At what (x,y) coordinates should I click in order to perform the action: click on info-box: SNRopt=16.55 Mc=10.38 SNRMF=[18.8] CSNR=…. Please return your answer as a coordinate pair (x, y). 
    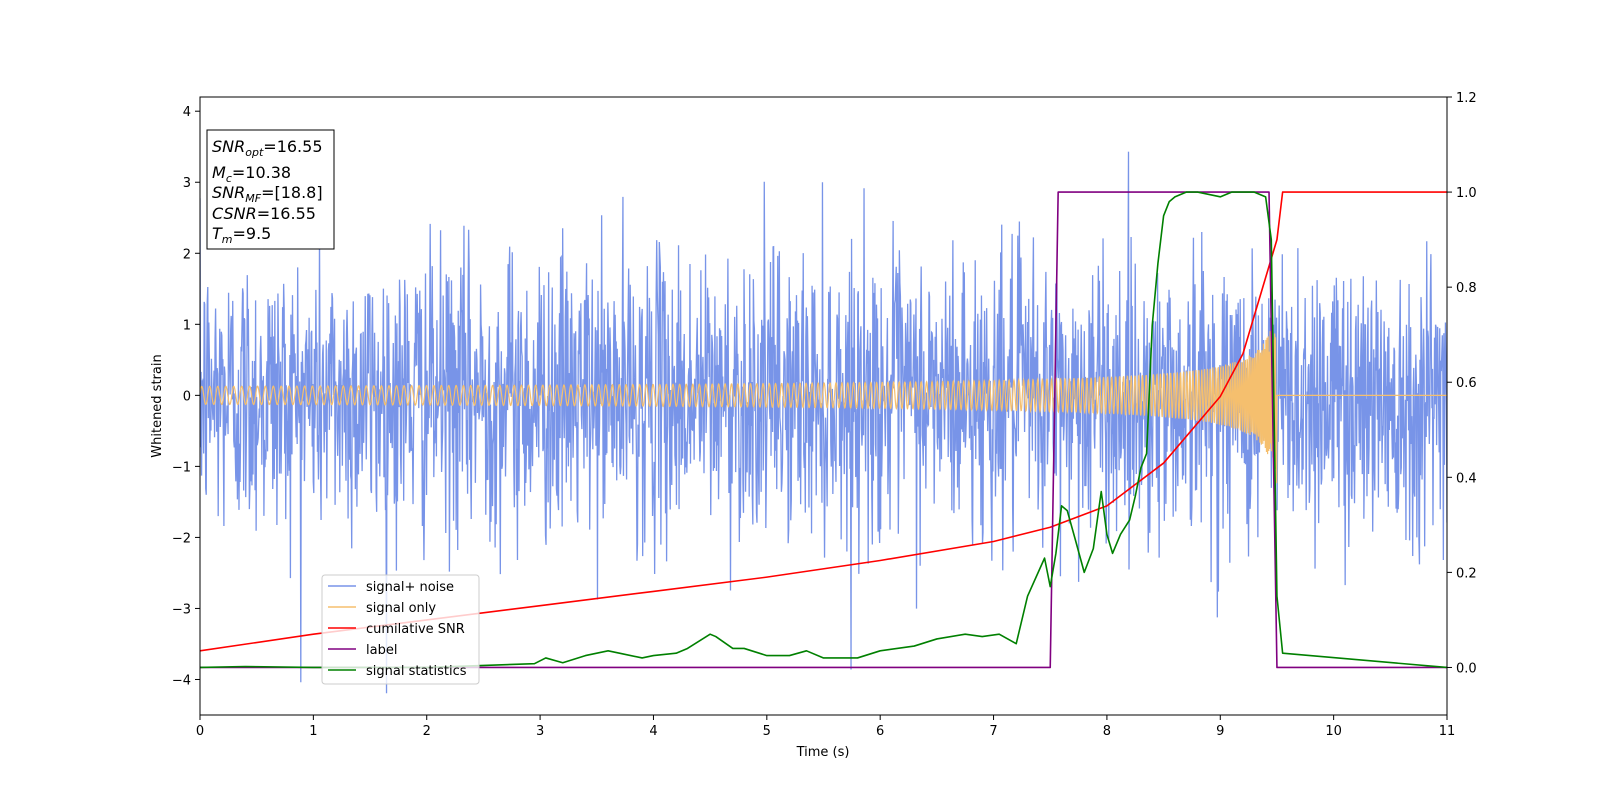
    Looking at the image, I should click on (270, 189).